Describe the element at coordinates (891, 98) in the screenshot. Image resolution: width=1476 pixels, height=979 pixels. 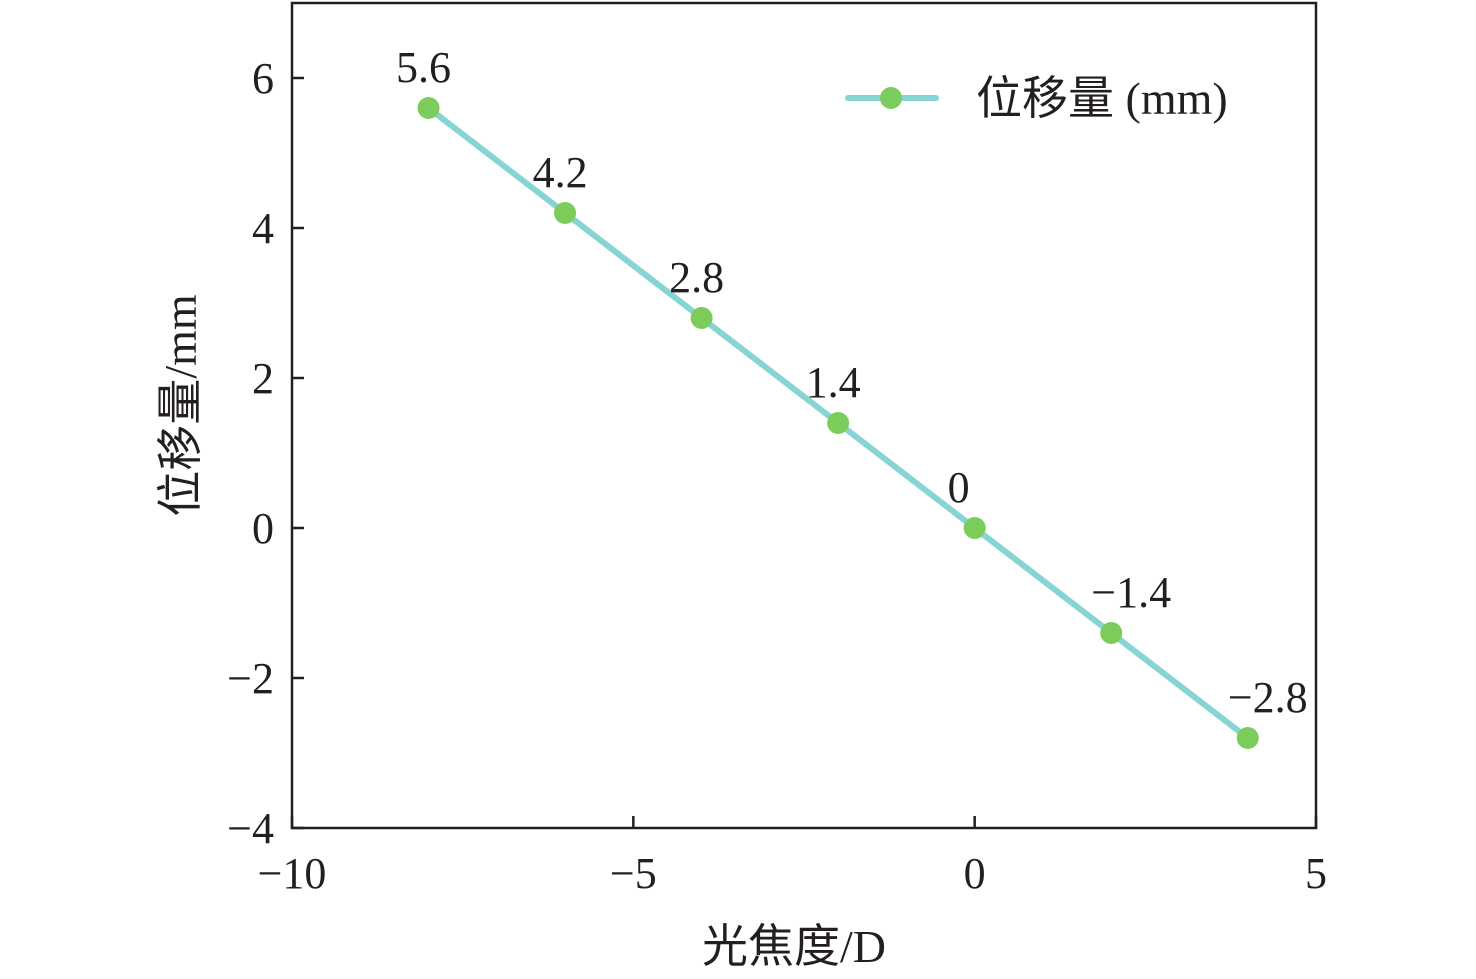
I see `legend-marker` at that location.